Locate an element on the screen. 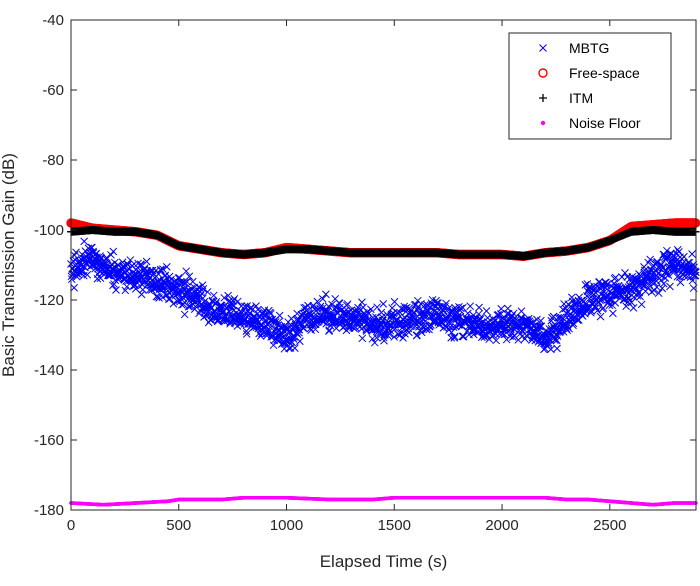 Image resolution: width=700 pixels, height=586 pixels. series-itm is located at coordinates (383, 243).